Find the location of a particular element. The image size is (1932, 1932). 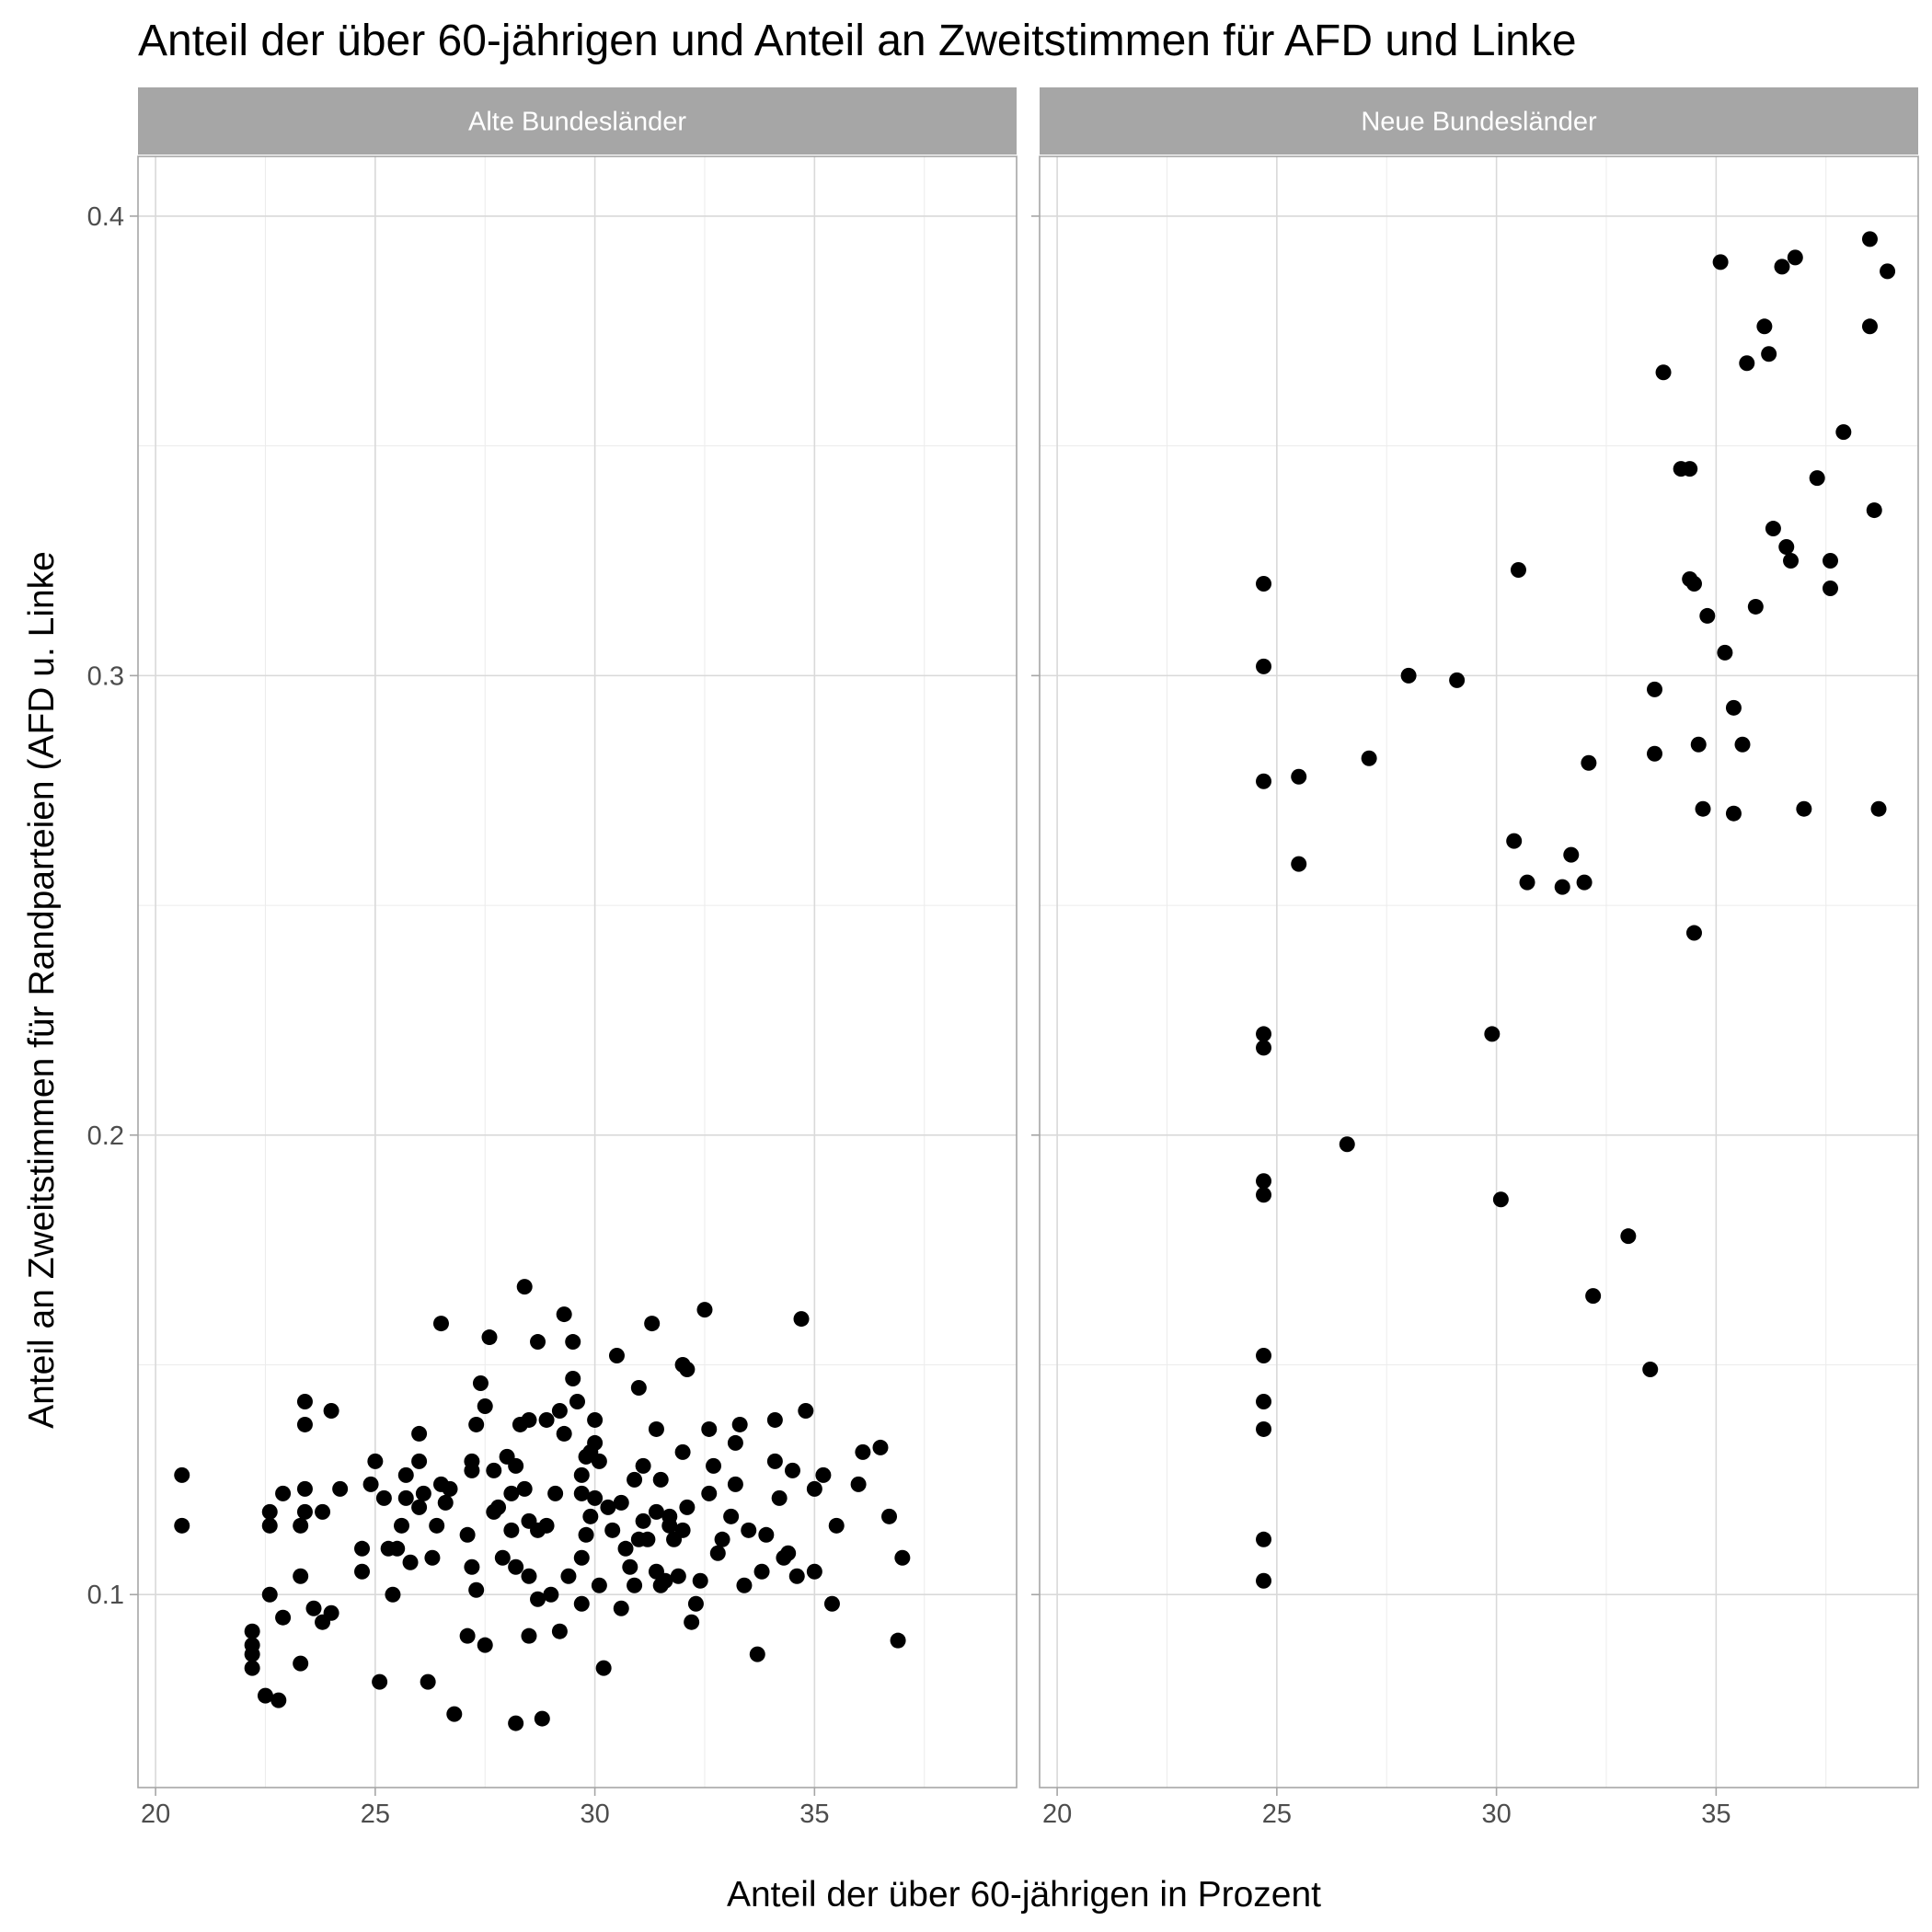

facet-strip-alte is located at coordinates (577, 121).